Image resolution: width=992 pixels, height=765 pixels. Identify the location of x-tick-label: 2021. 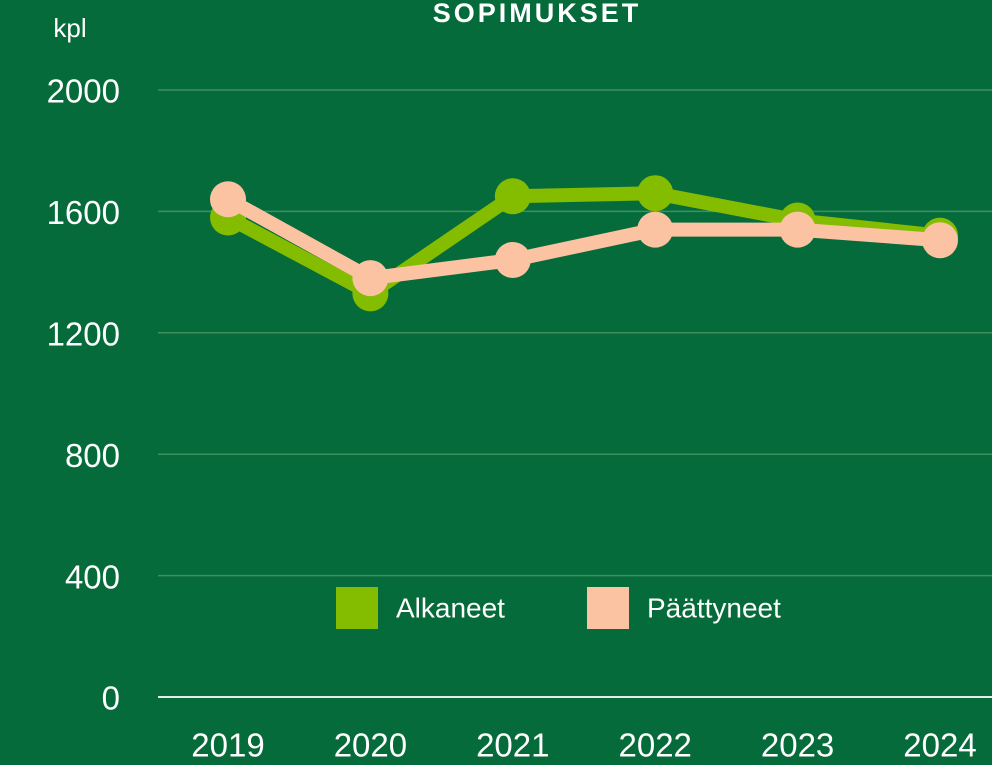
(512, 745).